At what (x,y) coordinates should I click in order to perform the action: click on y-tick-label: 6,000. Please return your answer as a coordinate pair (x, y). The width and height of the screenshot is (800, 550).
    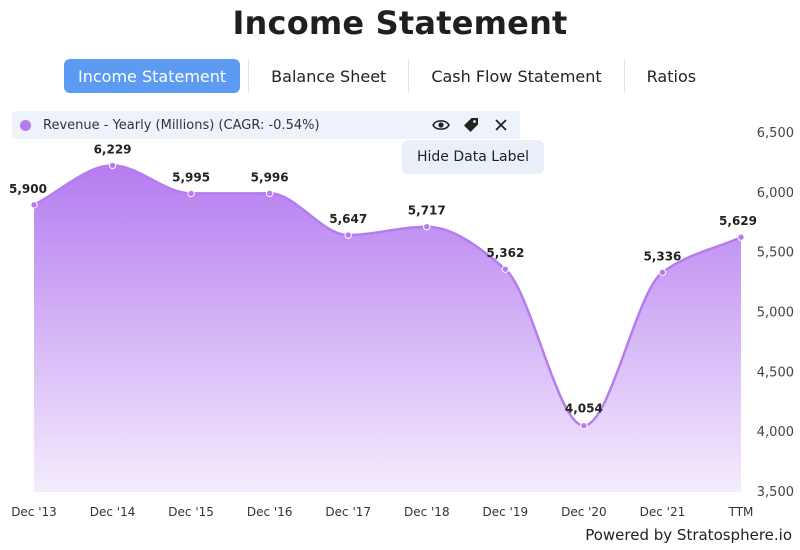
    Looking at the image, I should click on (775, 193).